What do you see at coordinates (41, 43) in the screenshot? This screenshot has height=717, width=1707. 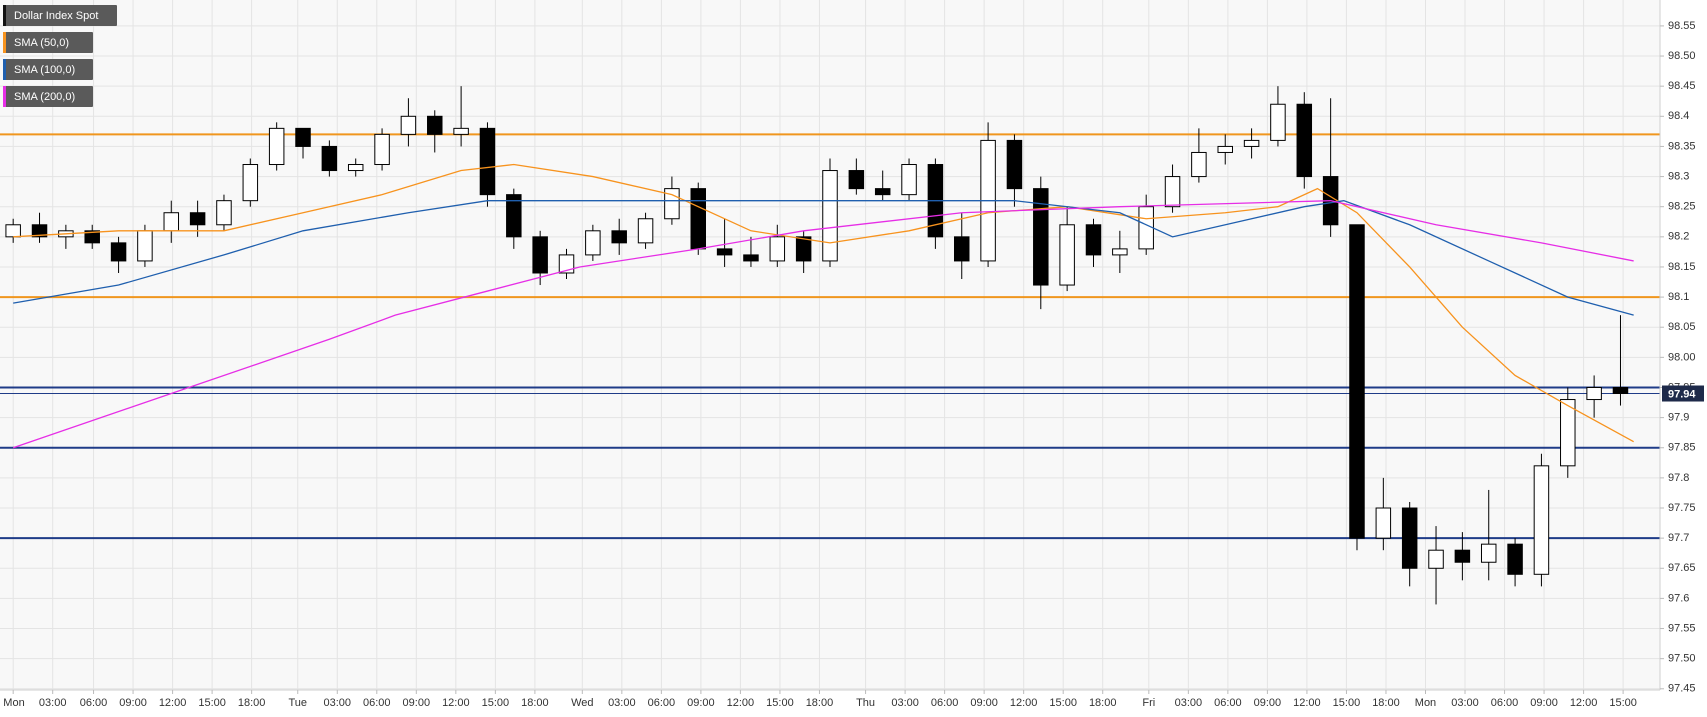 I see `legend-label: SMA (50,0)` at bounding box center [41, 43].